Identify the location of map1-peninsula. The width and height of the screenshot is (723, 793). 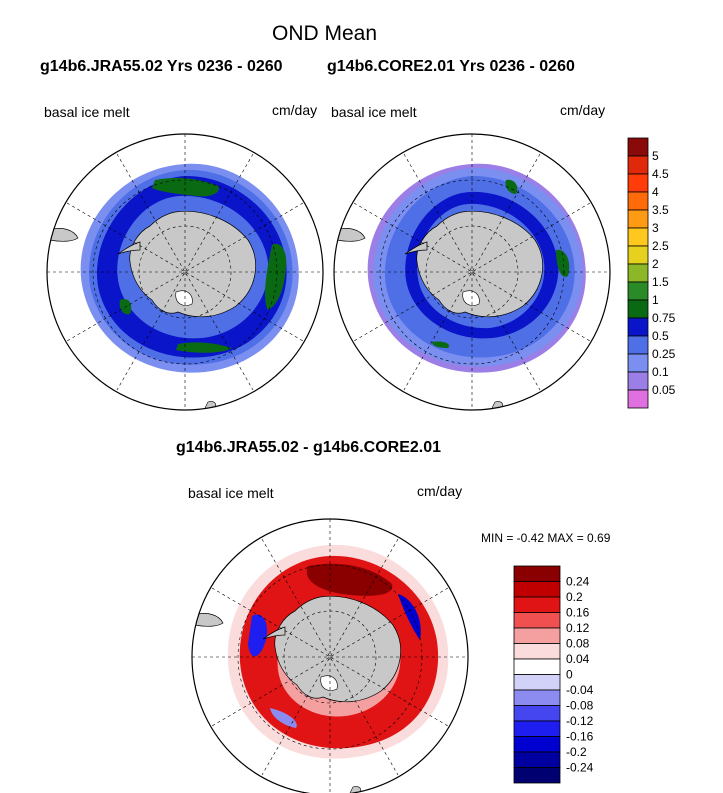
(129, 248).